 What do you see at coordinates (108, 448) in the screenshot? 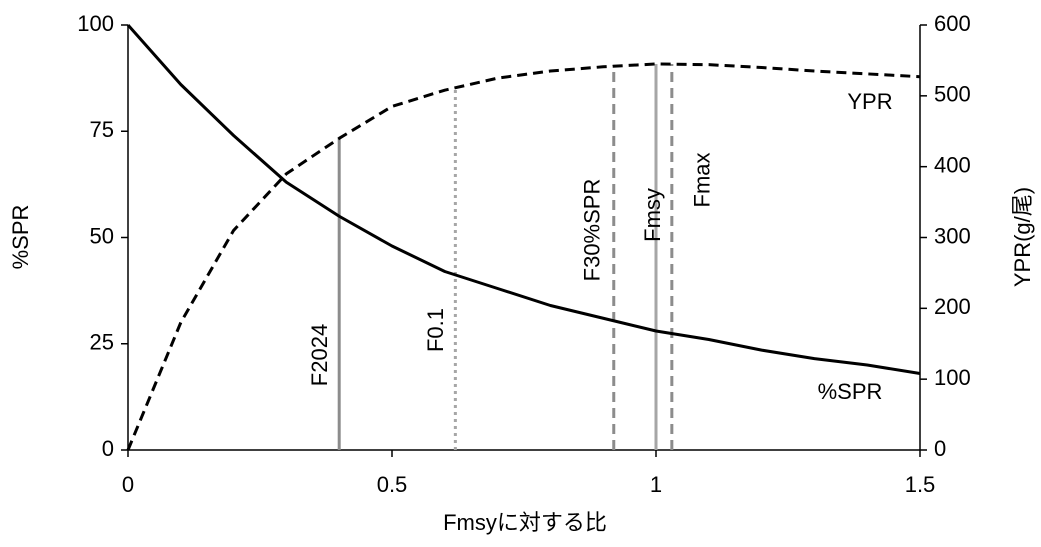
I see `y-tick-label: 0` at bounding box center [108, 448].